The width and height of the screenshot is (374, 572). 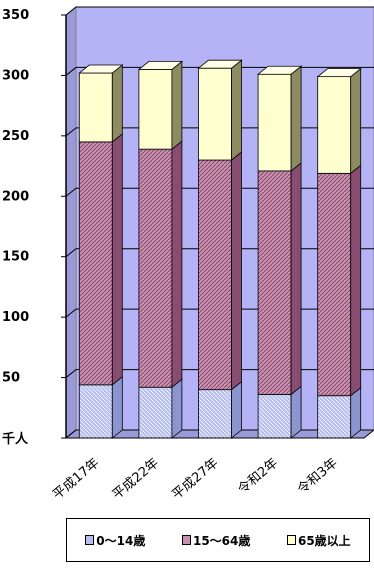 What do you see at coordinates (236, 271) in the screenshot?
I see `bar-2-segment-1-side` at bounding box center [236, 271].